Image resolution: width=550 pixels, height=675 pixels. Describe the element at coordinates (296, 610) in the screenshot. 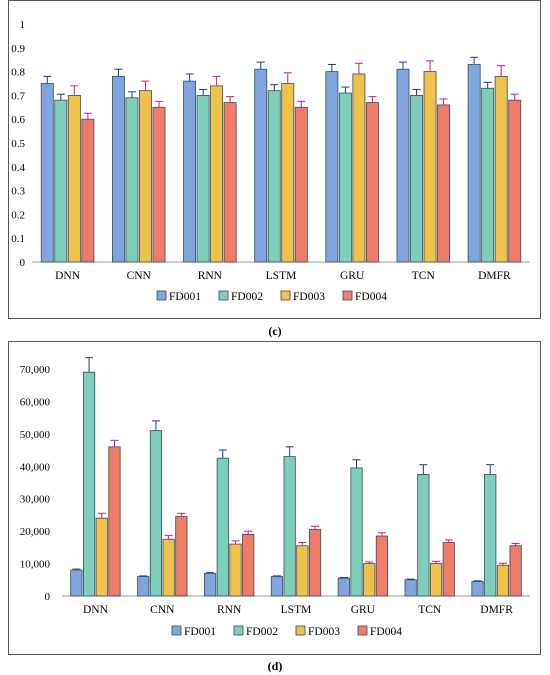

I see `category-label: LSTM` at that location.